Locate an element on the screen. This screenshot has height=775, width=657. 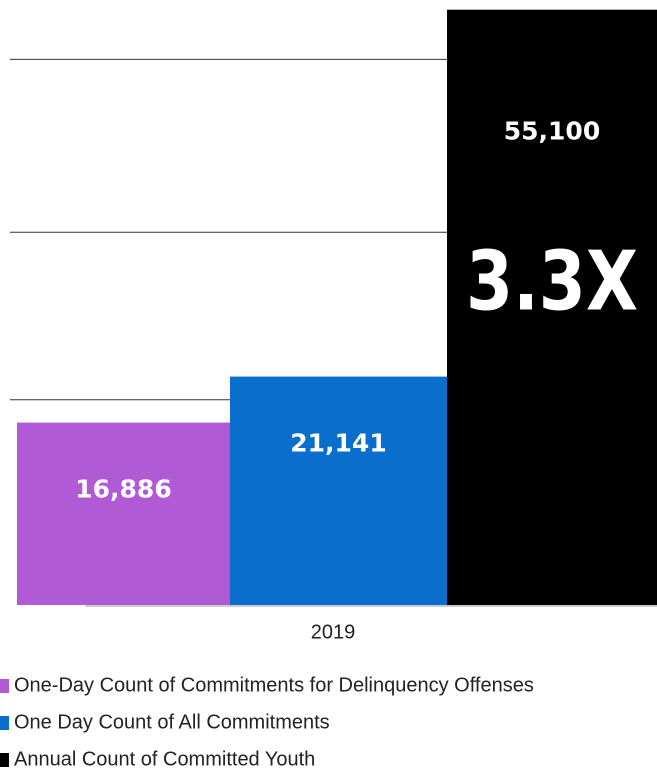
x-tick-label: 2019 is located at coordinates (333, 632).